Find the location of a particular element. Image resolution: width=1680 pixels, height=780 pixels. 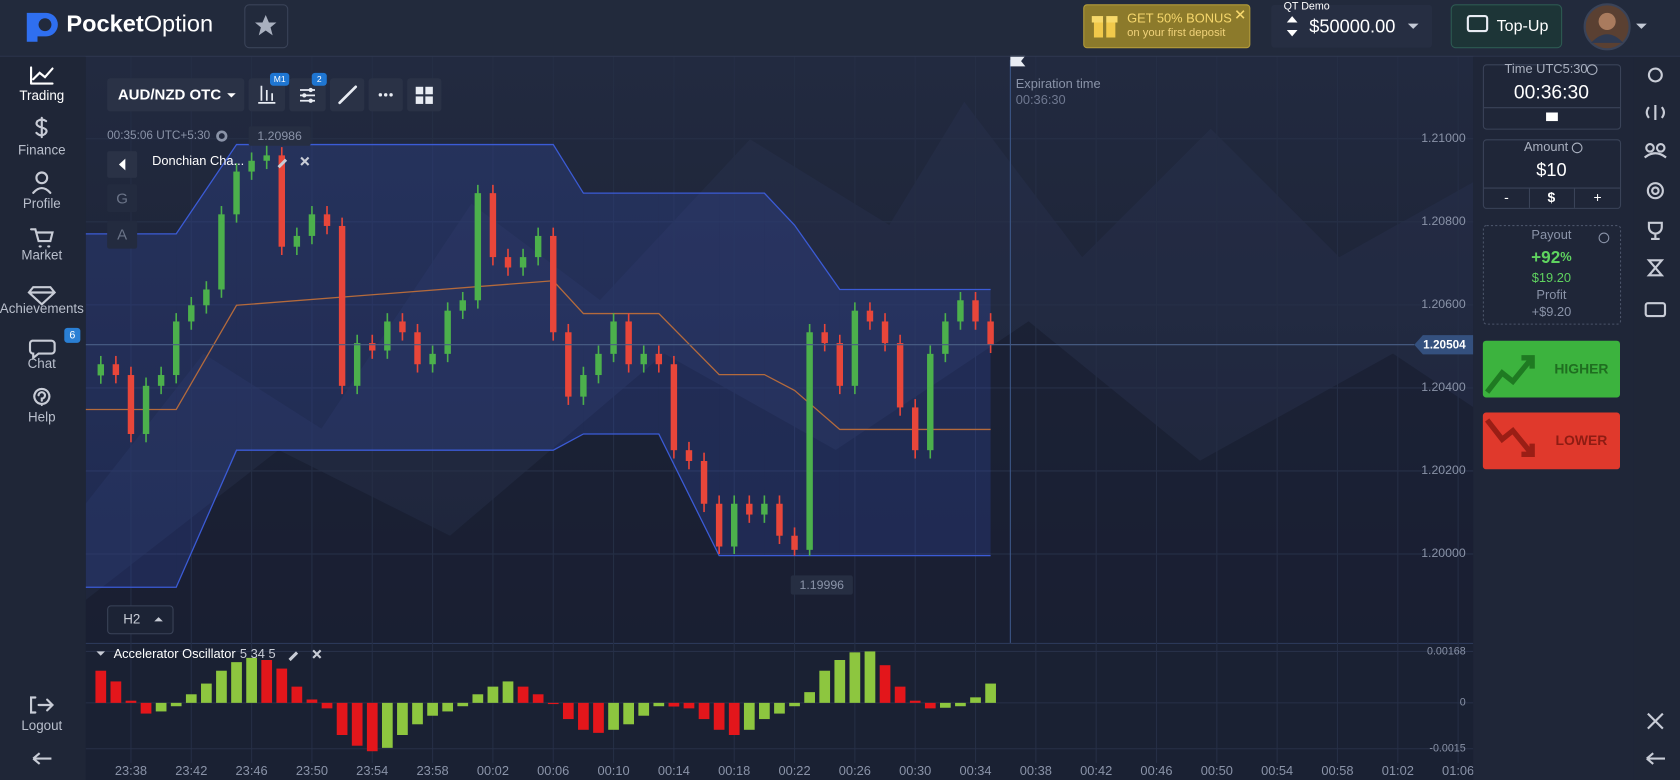

topup-button: Top-Up is located at coordinates (1506, 26).